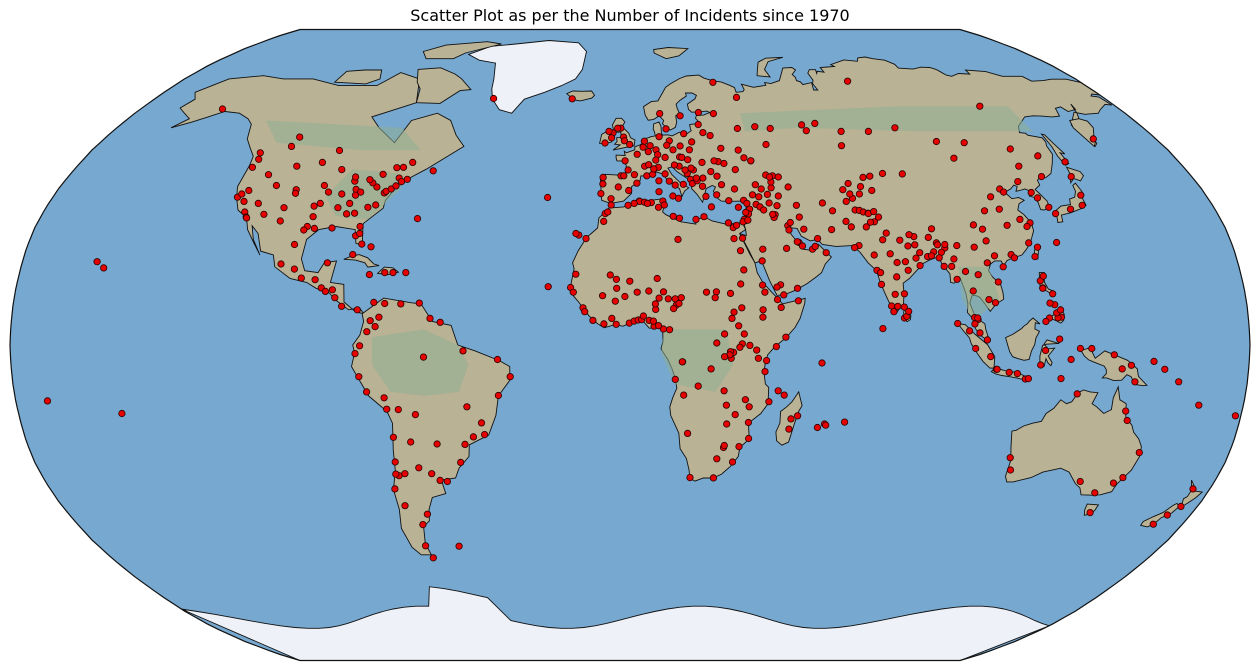  Describe the element at coordinates (671, 53) in the screenshot. I see `landmass-svalbard` at that location.